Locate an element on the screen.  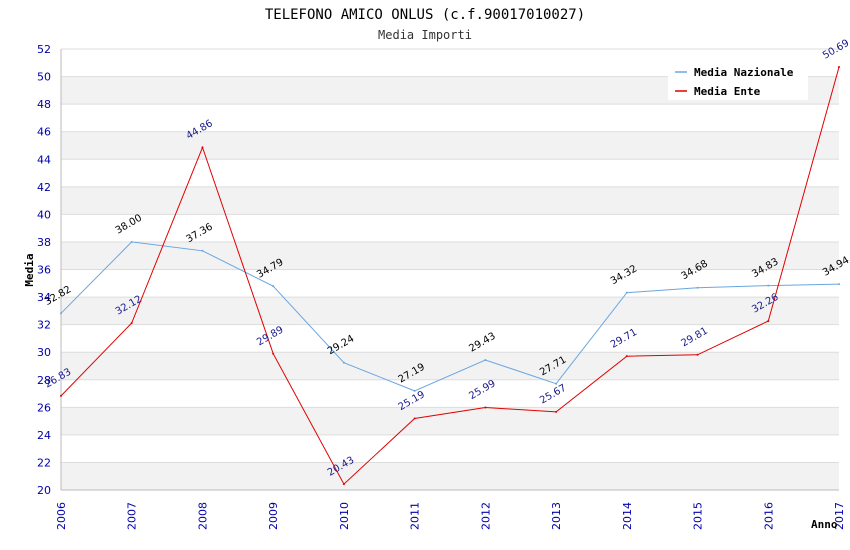
data-label: 29.81 is located at coordinates (695, 338).